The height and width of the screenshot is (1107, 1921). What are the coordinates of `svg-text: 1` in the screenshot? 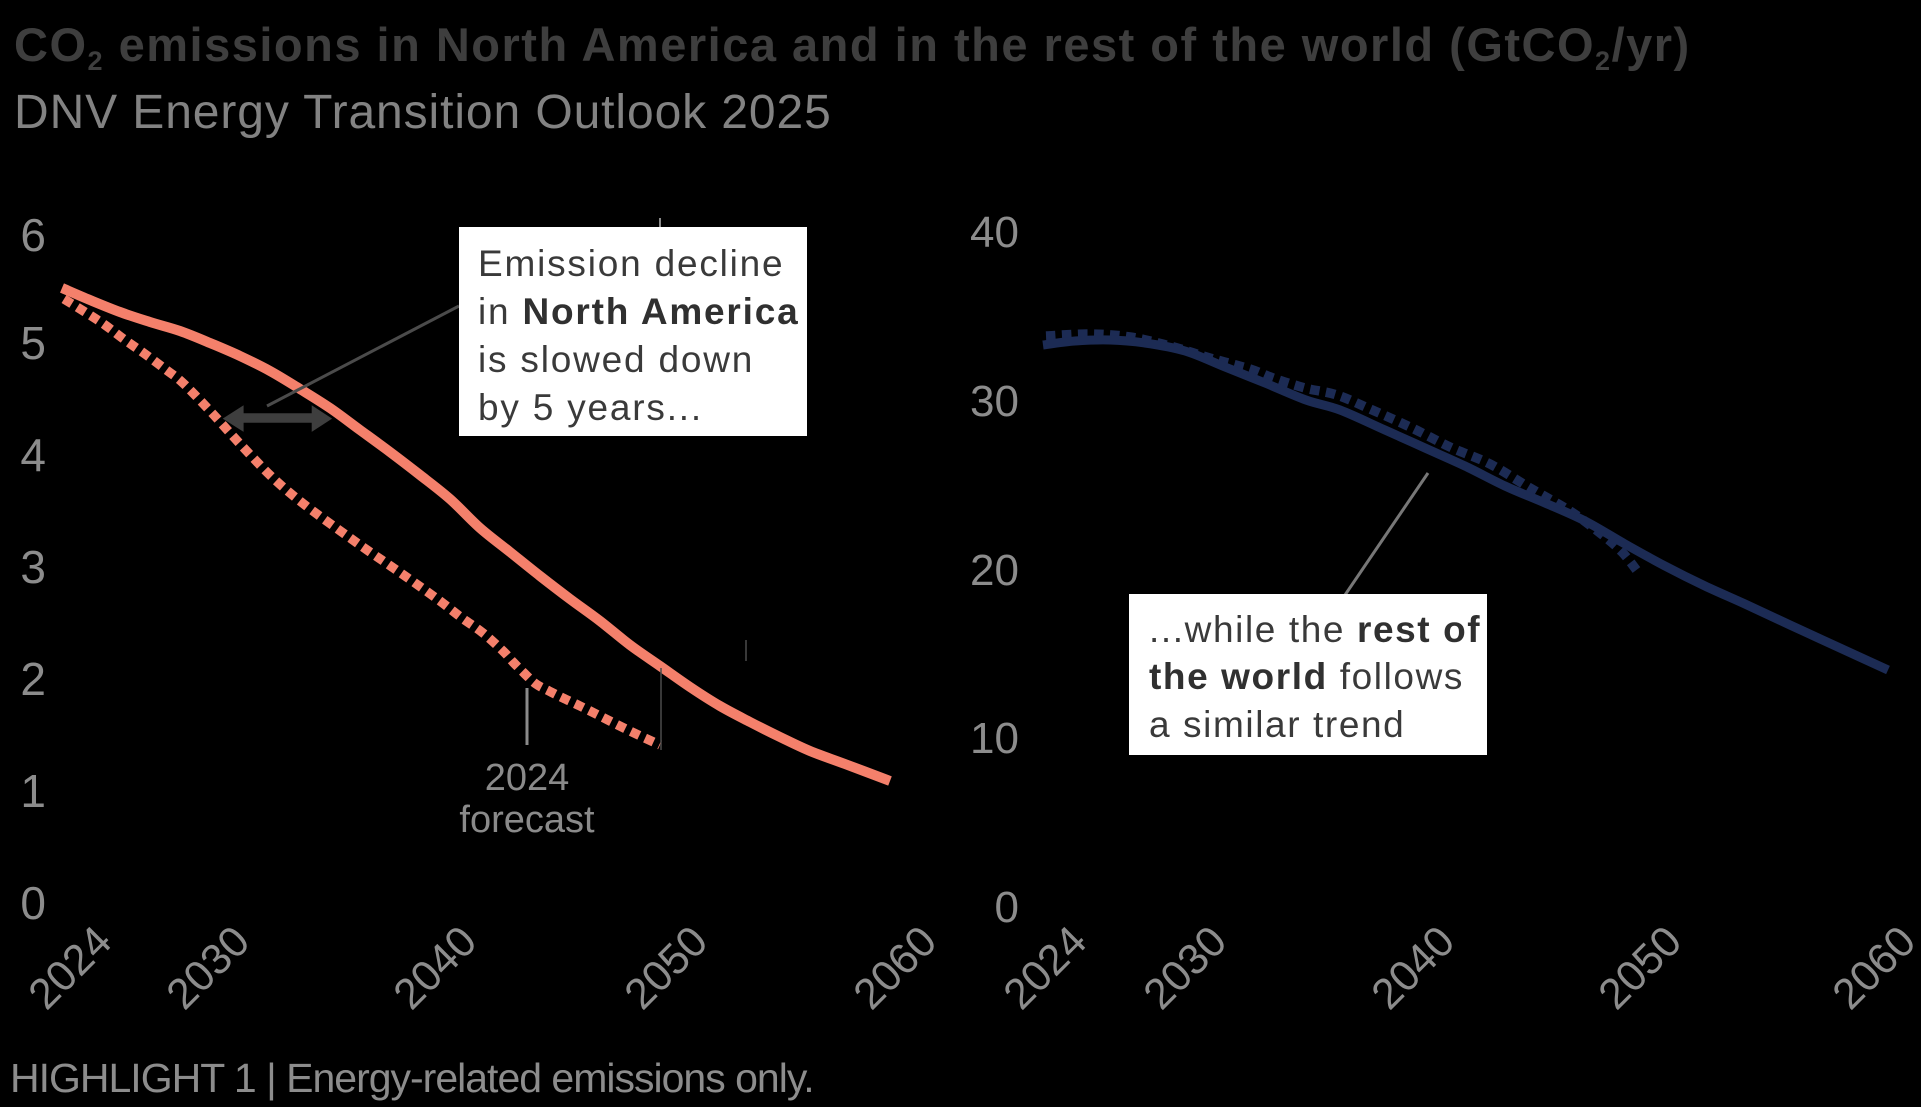 It's located at (33, 791).